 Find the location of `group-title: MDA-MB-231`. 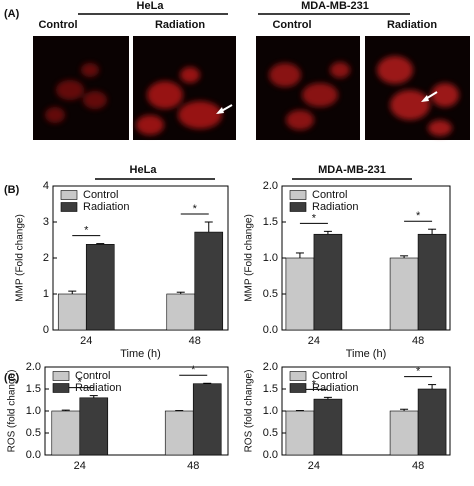

group-title: MDA-MB-231 is located at coordinates (335, 6).